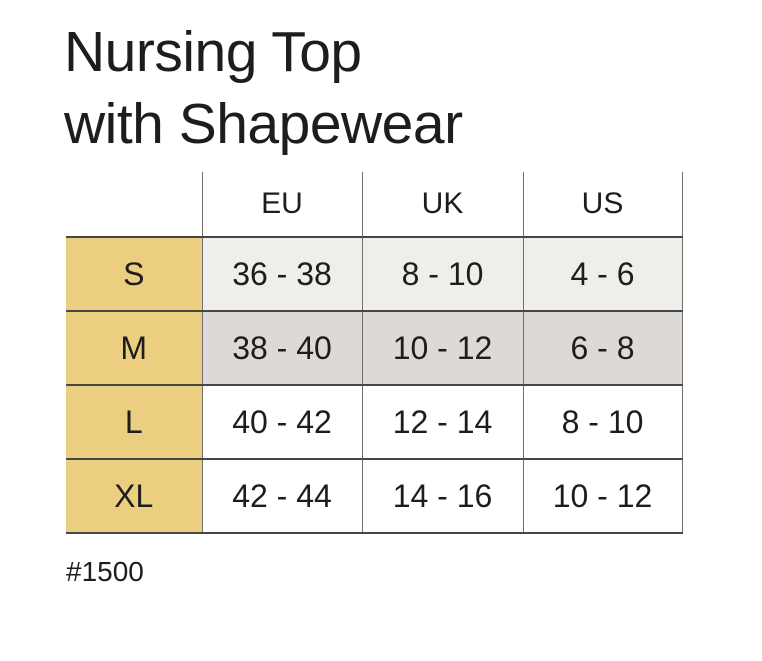 This screenshot has height=661, width=762. Describe the element at coordinates (134, 496) in the screenshot. I see `size-label-xl: XL` at that location.